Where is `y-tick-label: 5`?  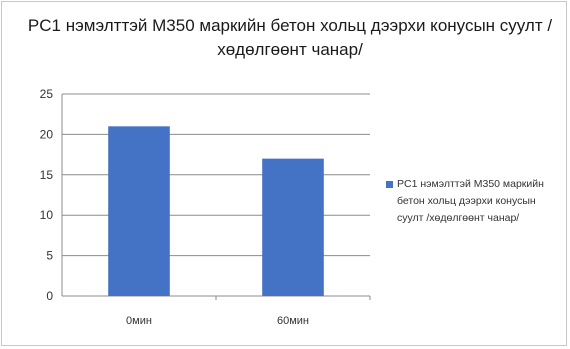 y-tick-label: 5 is located at coordinates (49, 256).